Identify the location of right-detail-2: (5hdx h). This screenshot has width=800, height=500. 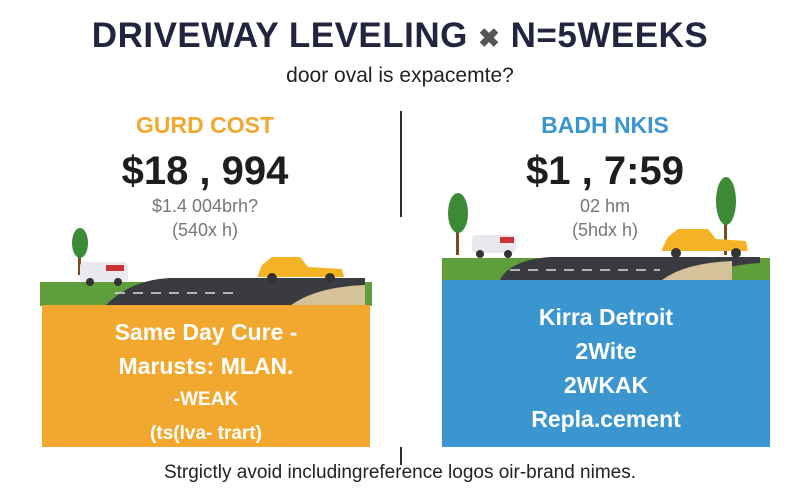
(605, 230).